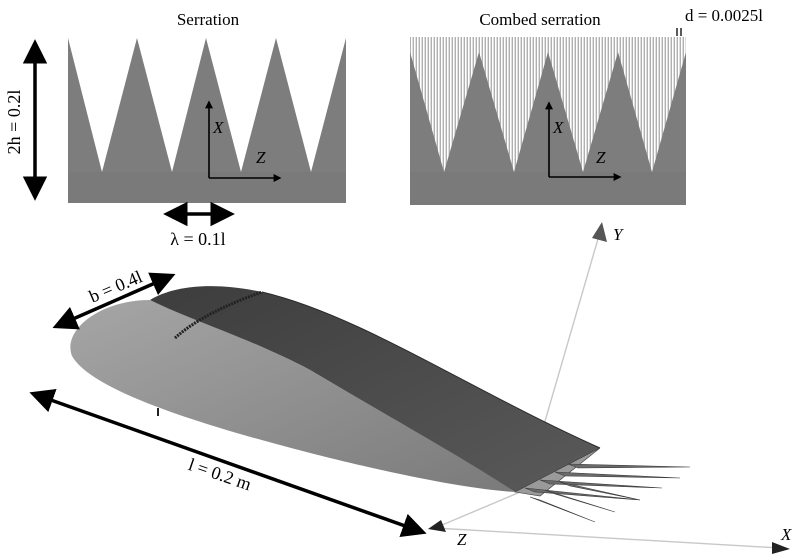 This screenshot has width=792, height=556. I want to click on axis3d-y-label: Y, so click(618, 234).